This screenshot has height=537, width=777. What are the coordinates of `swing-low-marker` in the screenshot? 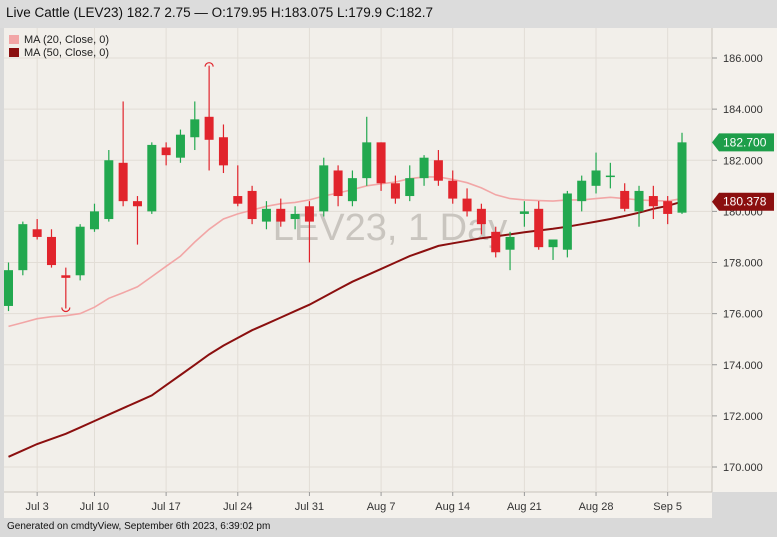 It's located at (66, 310).